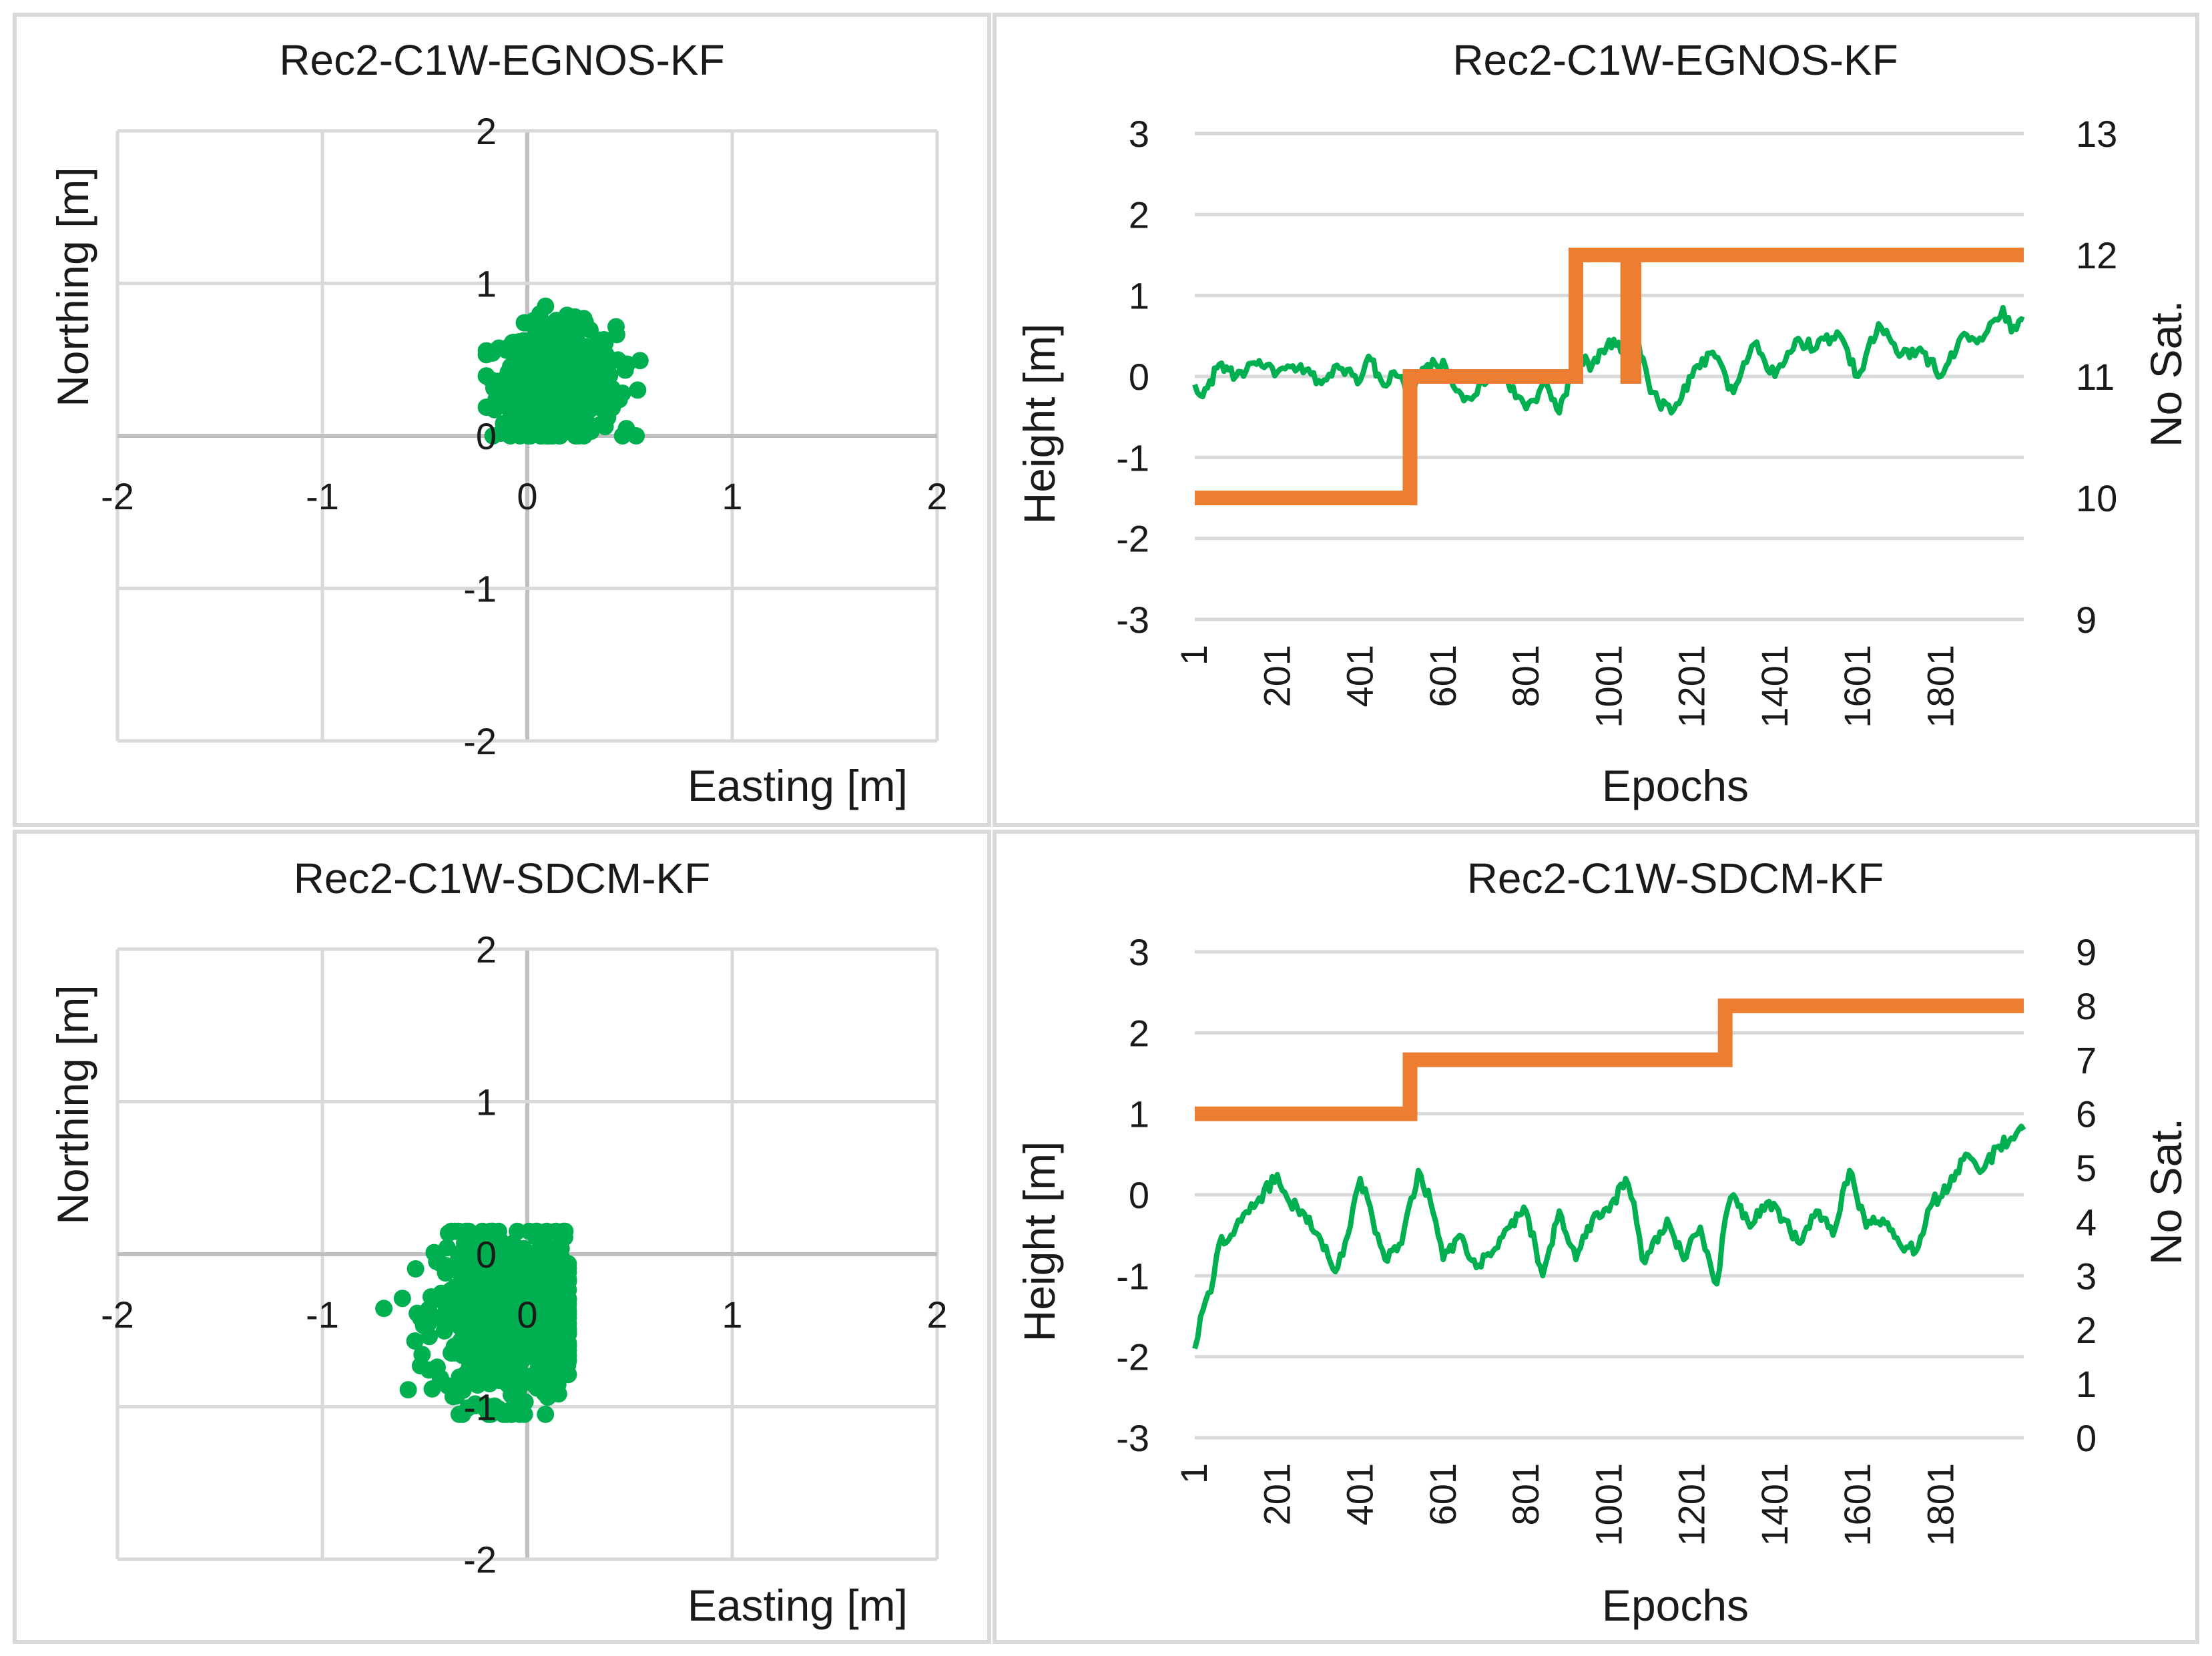 The image size is (2212, 1656). Describe the element at coordinates (1139, 134) in the screenshot. I see `y-tick-label: 3` at that location.